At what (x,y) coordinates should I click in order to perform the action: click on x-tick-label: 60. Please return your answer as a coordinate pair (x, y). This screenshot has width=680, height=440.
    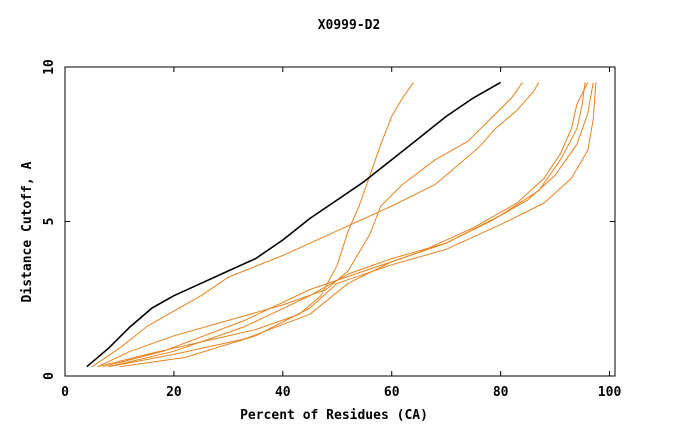
    Looking at the image, I should click on (392, 392).